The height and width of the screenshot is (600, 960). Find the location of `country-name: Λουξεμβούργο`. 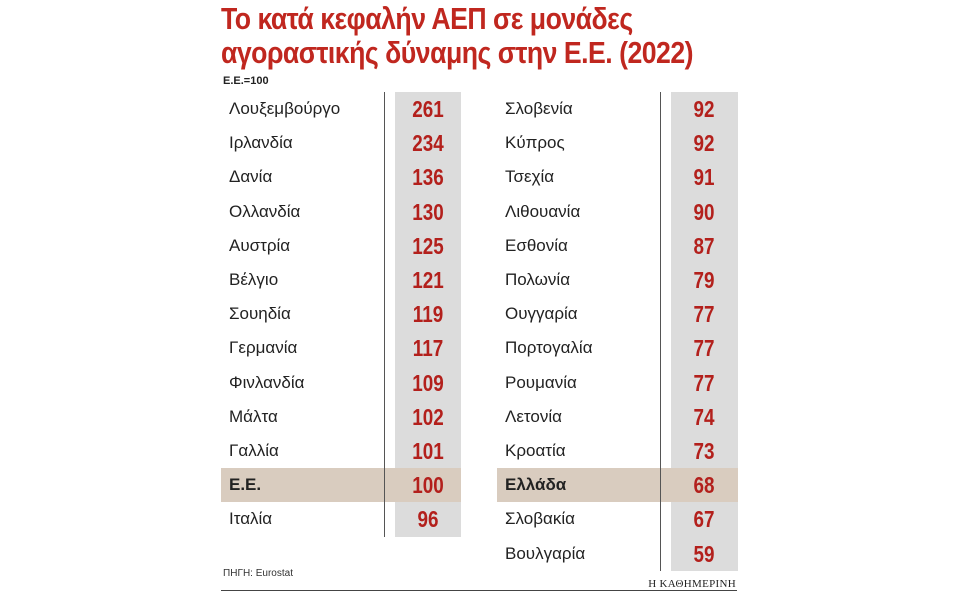

country-name: Λουξεμβούργο is located at coordinates (285, 108).